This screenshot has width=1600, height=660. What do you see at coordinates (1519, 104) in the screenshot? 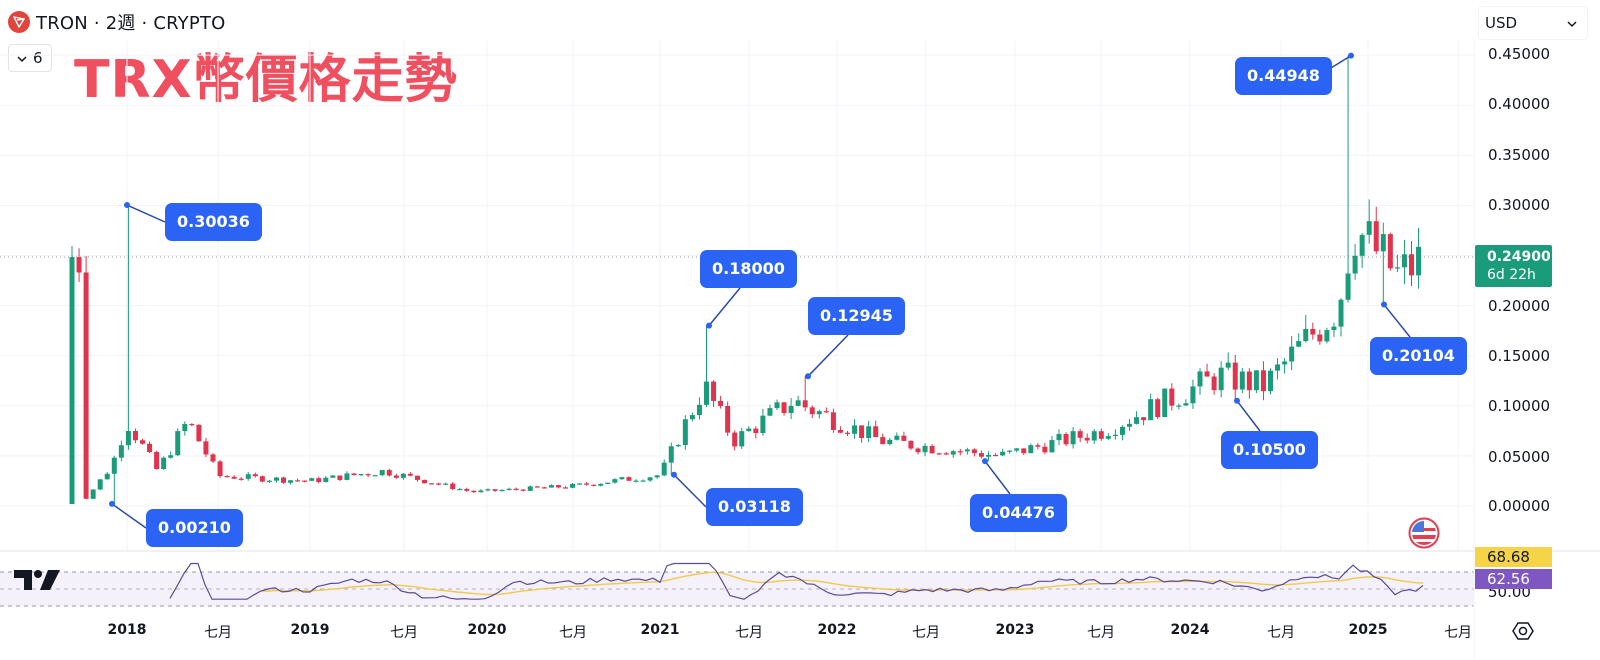
I see `price-axis-label: 0.40000` at bounding box center [1519, 104].